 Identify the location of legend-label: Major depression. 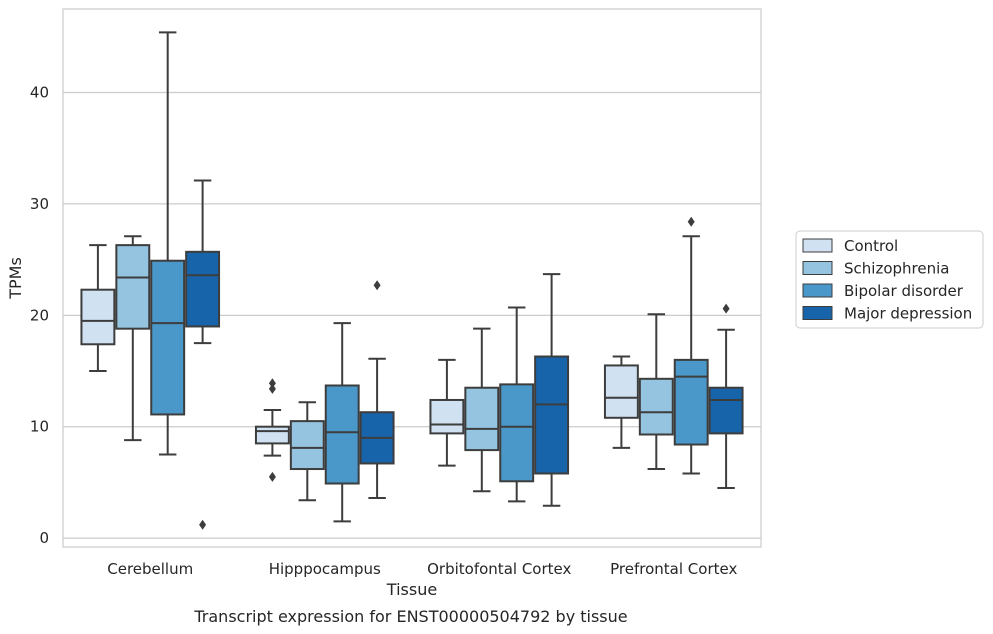
(908, 314).